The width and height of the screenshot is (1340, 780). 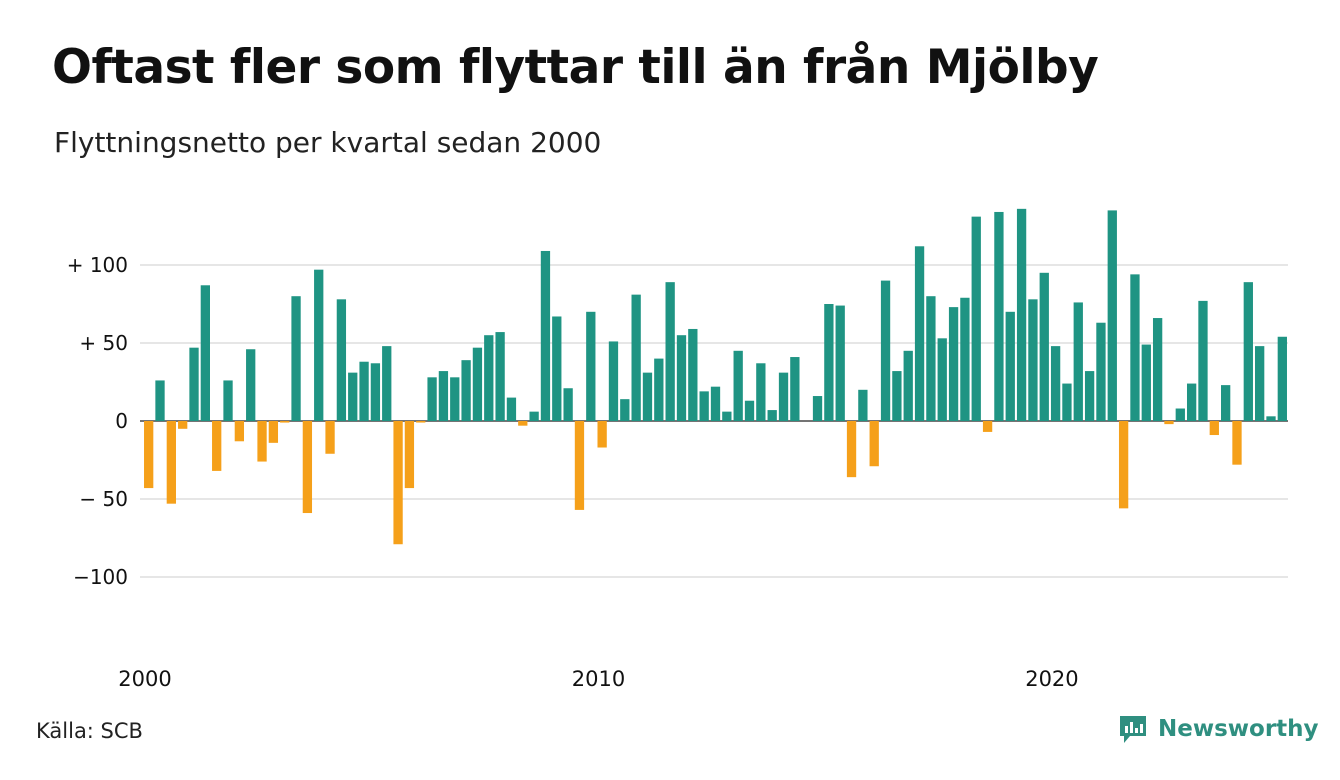 I want to click on y-tick-label: + 100, so click(x=97, y=265).